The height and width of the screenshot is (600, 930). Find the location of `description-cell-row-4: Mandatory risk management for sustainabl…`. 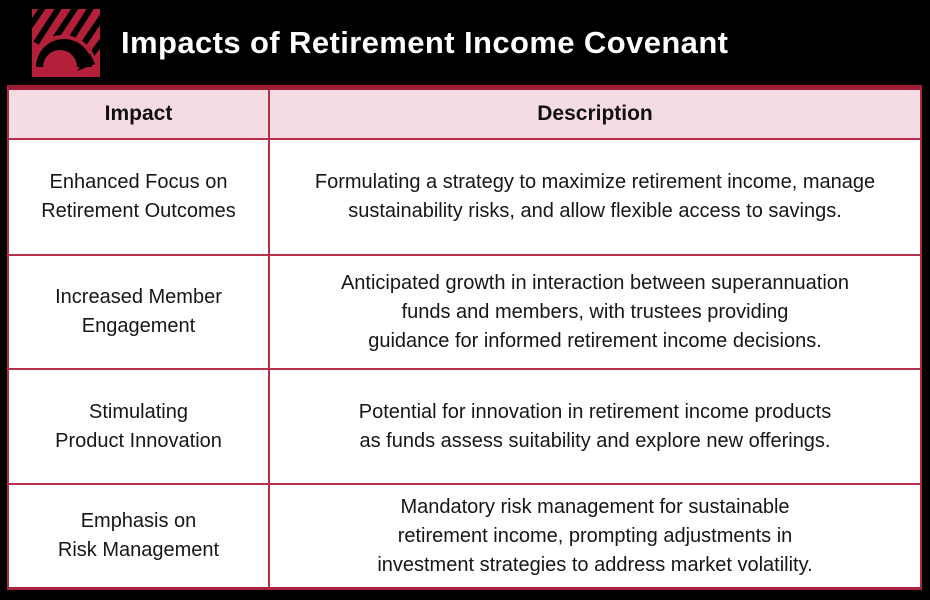

description-cell-row-4: Mandatory risk management for sustainabl… is located at coordinates (595, 536).